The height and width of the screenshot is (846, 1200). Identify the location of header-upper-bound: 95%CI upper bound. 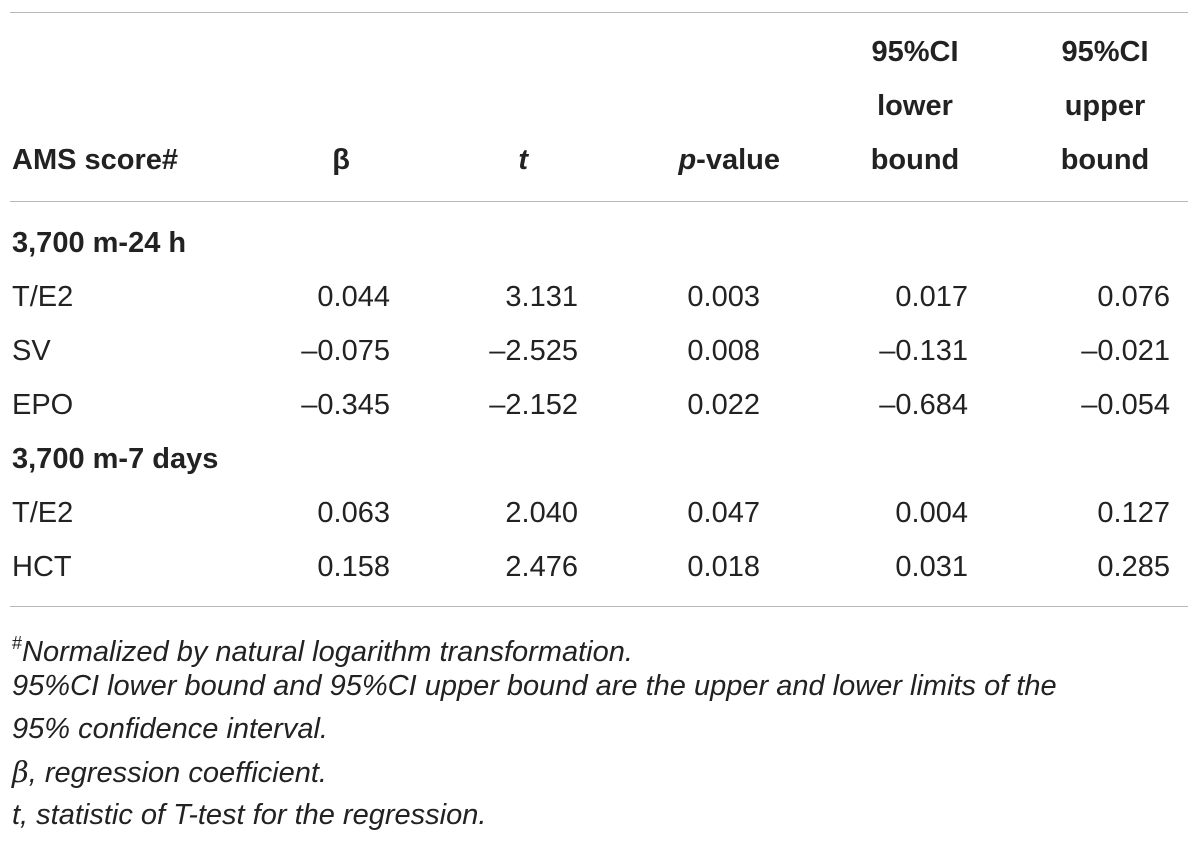
(1105, 106).